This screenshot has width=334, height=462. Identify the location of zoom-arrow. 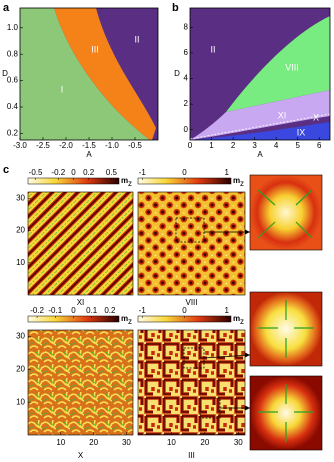
(227, 356).